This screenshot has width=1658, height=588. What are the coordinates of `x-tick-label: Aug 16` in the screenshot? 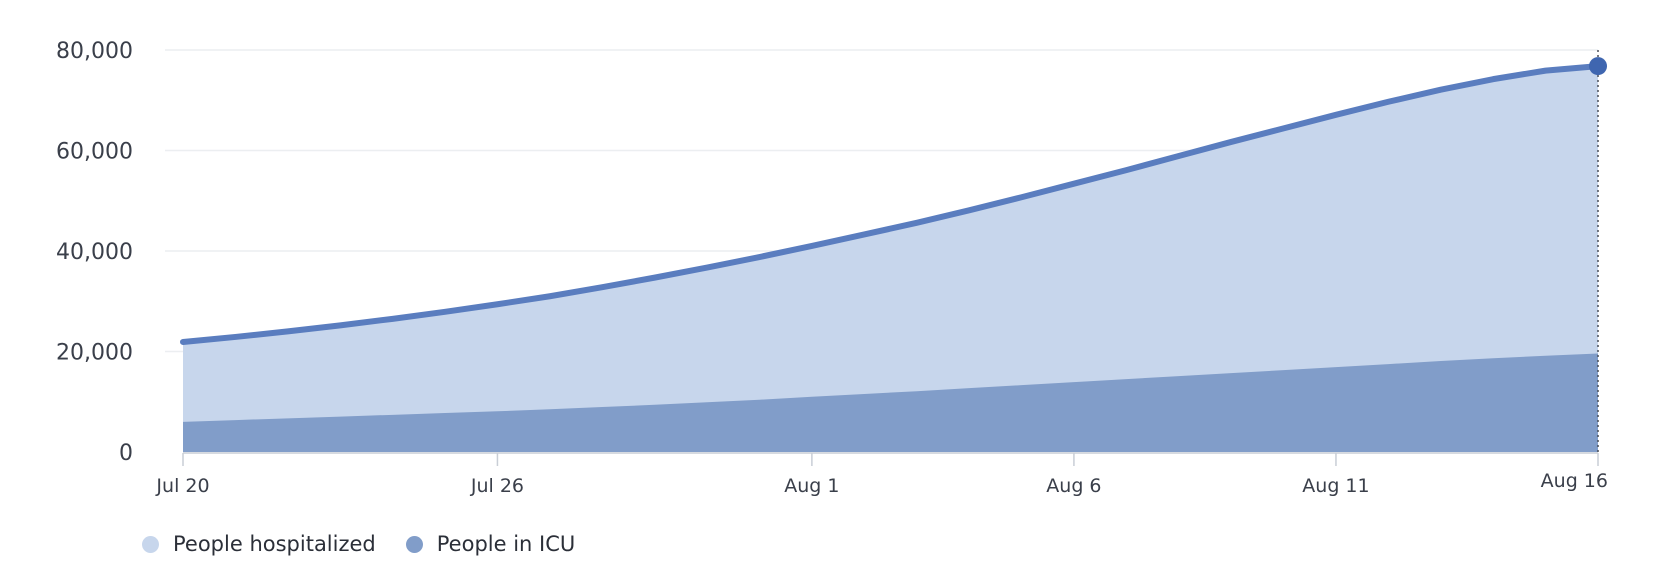 It's located at (1574, 481).